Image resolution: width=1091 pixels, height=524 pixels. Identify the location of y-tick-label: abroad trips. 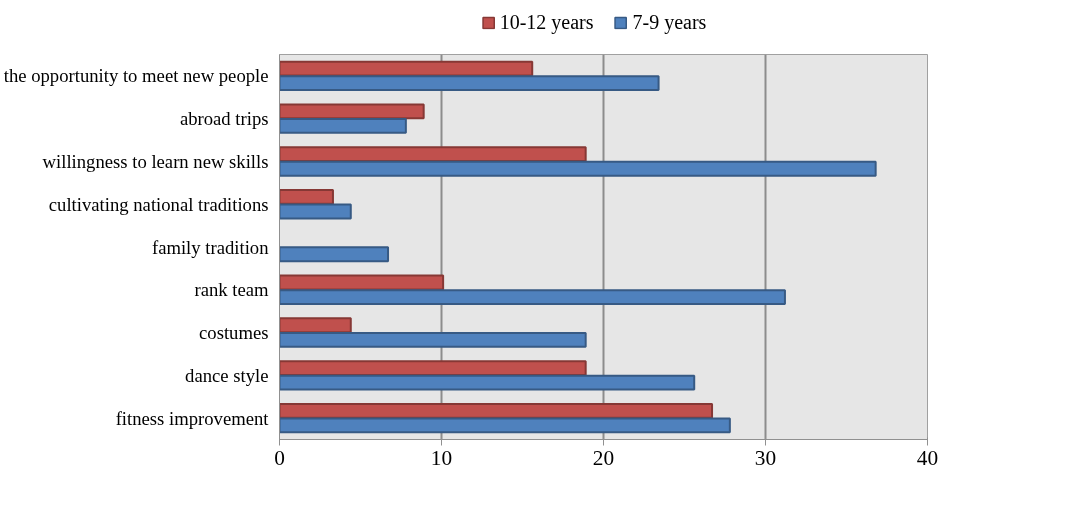
(224, 119).